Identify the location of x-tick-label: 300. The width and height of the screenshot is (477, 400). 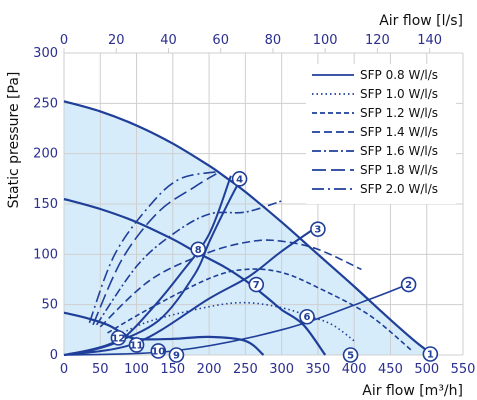
(281, 369).